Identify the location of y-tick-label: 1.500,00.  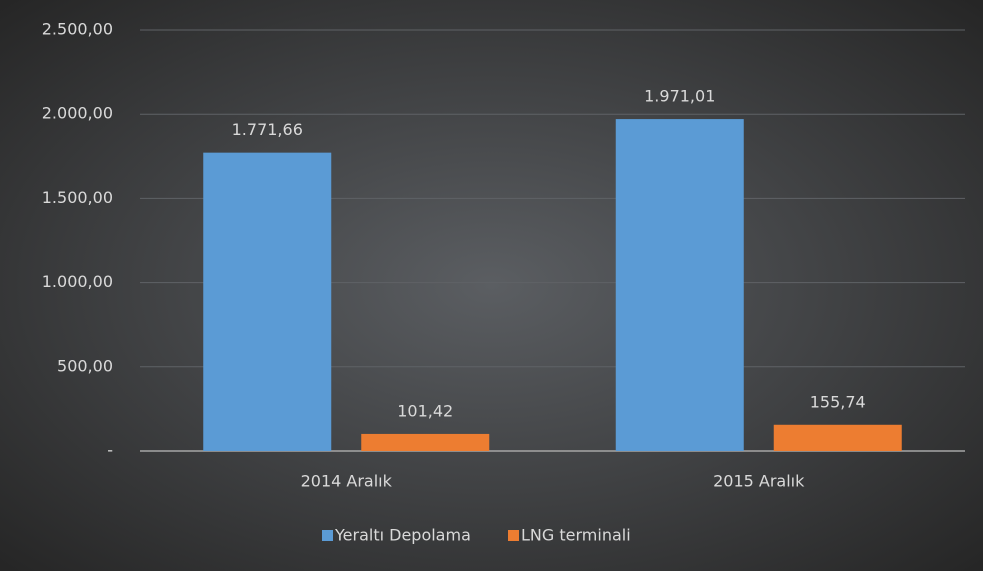
(77, 197).